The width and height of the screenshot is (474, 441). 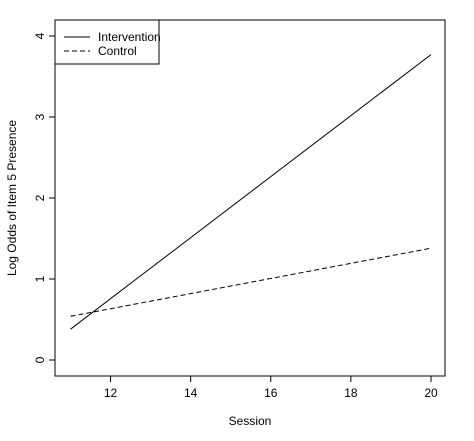 I want to click on y-axis: 0 1 2 3 4, so click(x=44, y=197).